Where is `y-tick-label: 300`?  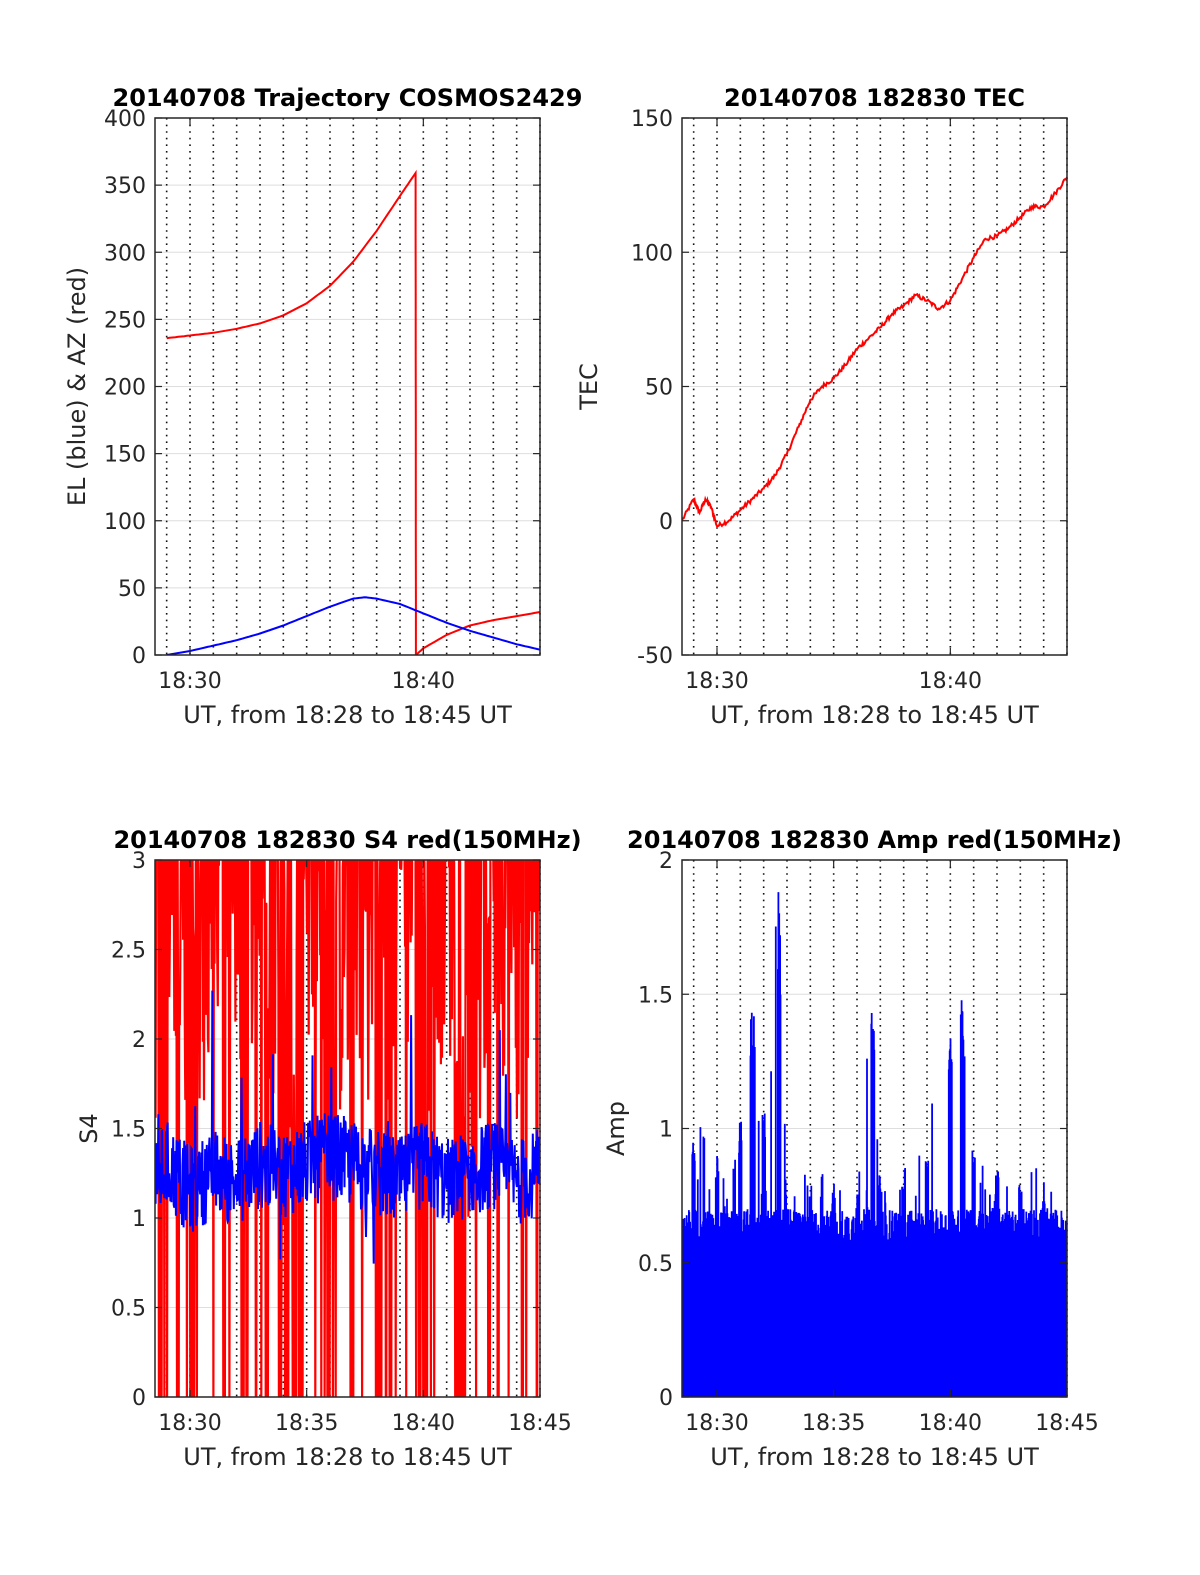
y-tick-label: 300 is located at coordinates (125, 253).